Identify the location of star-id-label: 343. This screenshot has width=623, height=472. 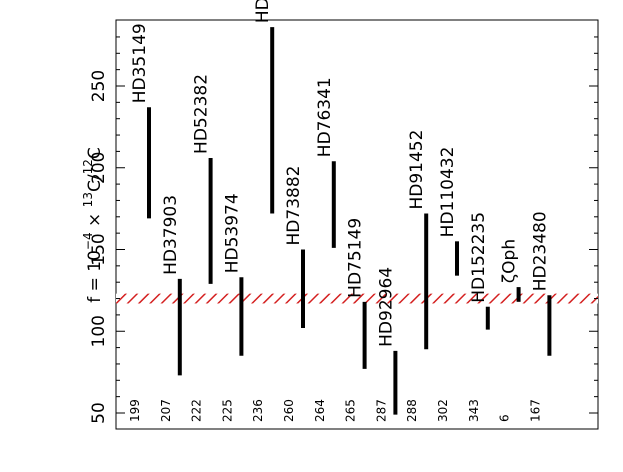
(474, 410).